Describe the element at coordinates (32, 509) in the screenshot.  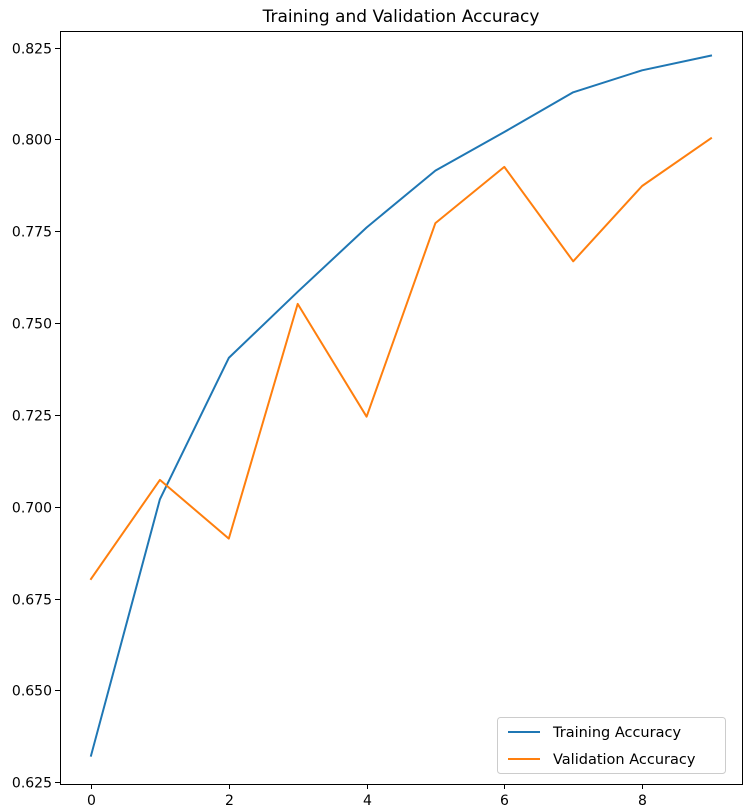
I see `y-tick-label: 0.700` at that location.